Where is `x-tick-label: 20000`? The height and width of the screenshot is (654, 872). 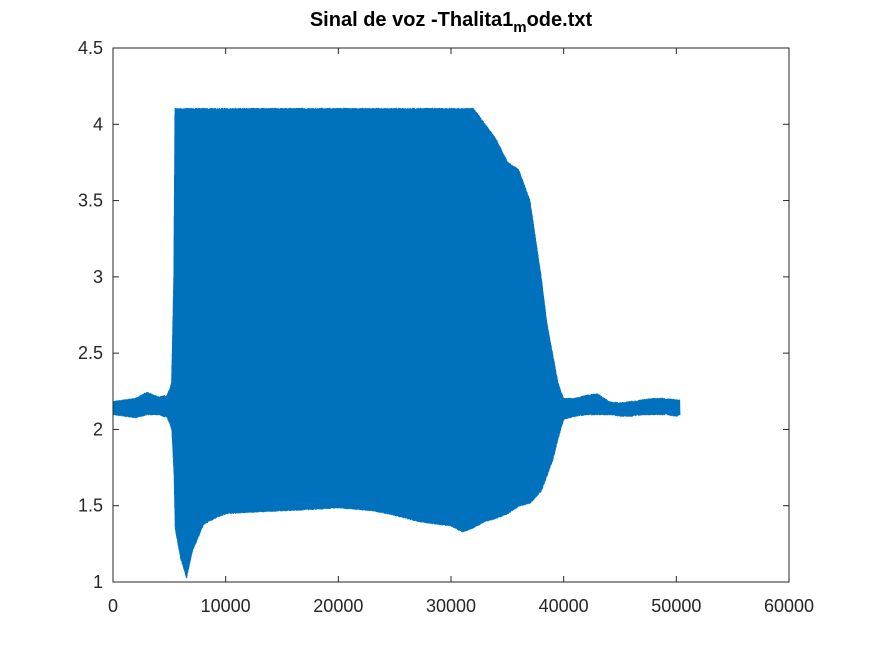
x-tick-label: 20000 is located at coordinates (338, 606).